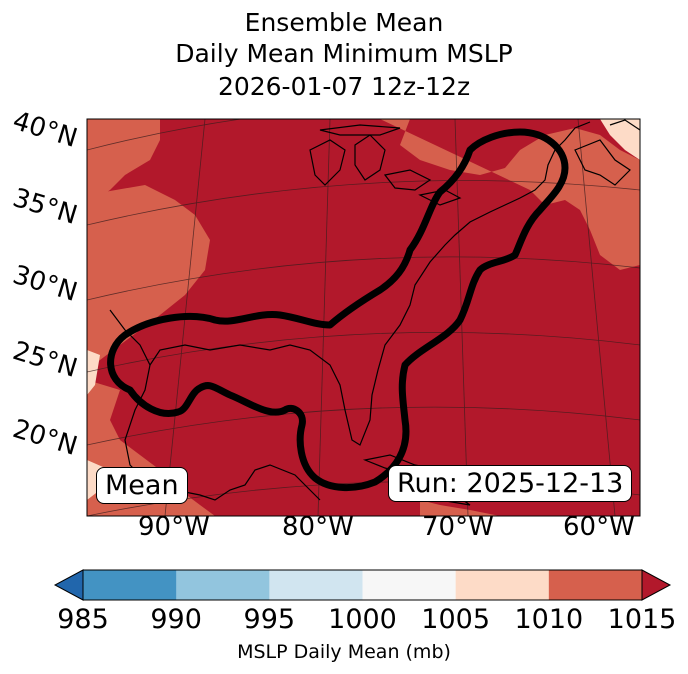 Image resolution: width=688 pixels, height=674 pixels. I want to click on lon-label-70w: 70°W, so click(458, 527).